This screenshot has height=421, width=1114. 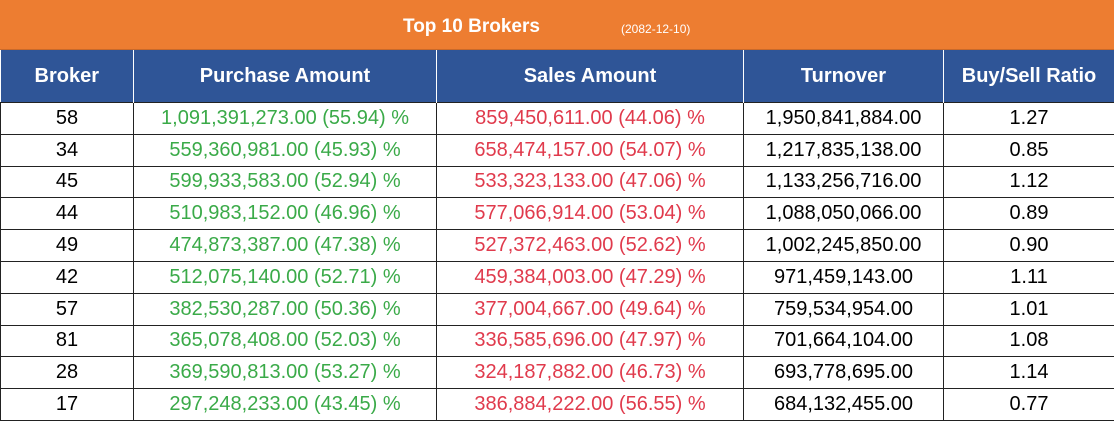 What do you see at coordinates (843, 404) in the screenshot?
I see `turnover-cell: 684,132,455.00` at bounding box center [843, 404].